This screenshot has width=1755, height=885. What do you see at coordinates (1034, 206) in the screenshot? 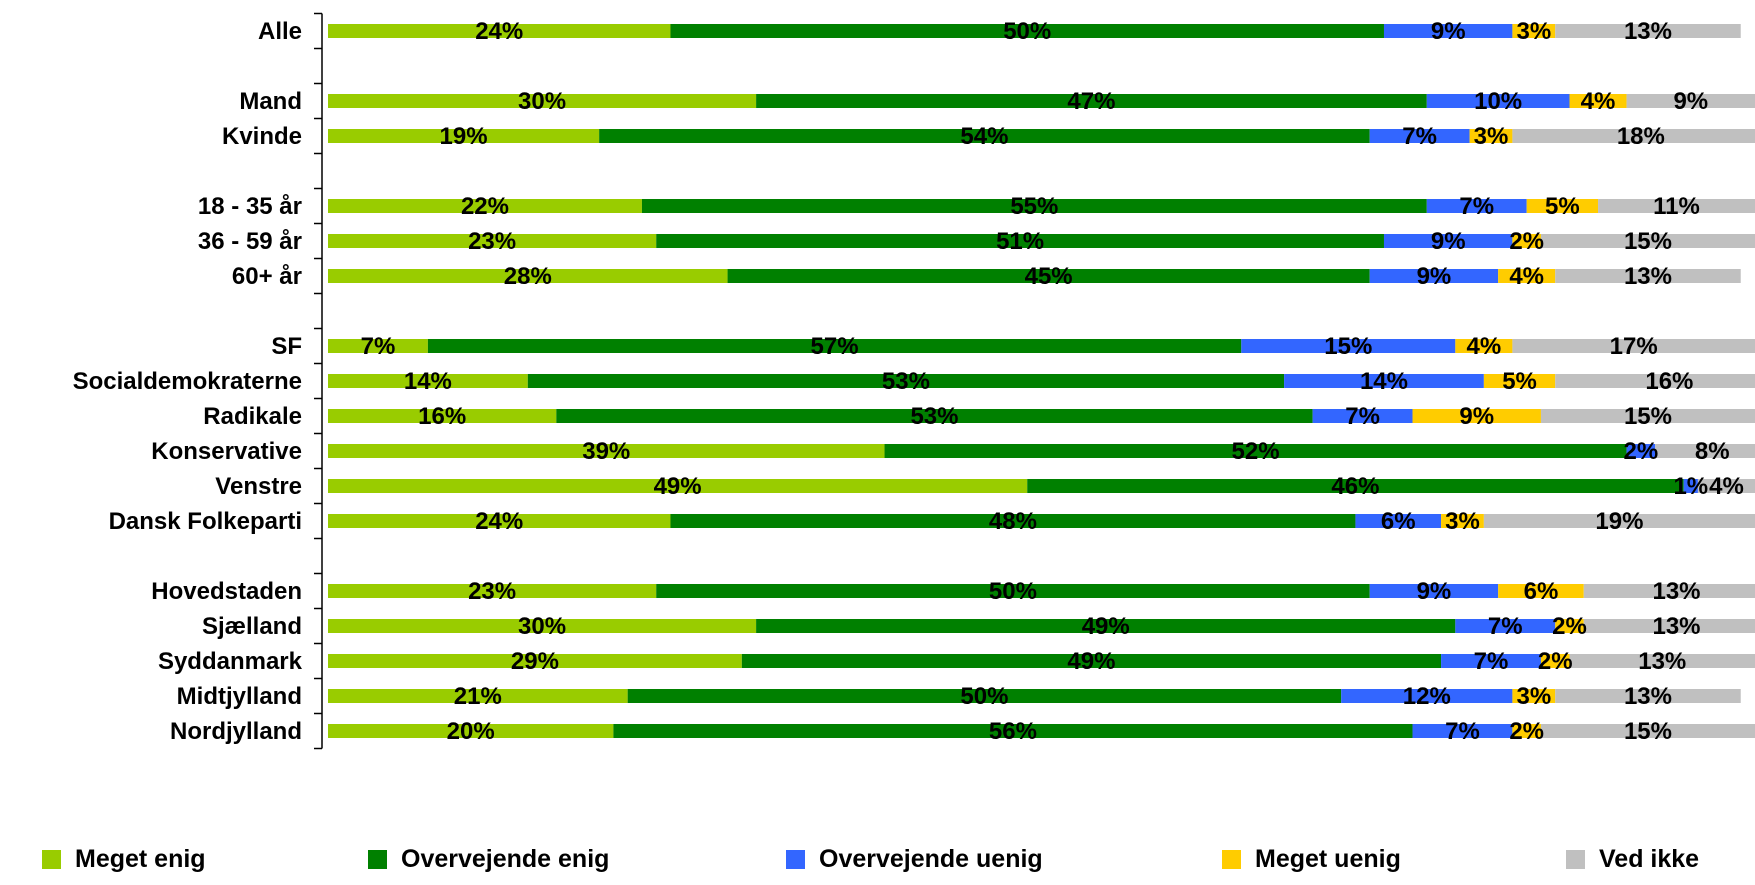
I see `value-label-overvejende-enig-18-35-år: 55%` at bounding box center [1034, 206].